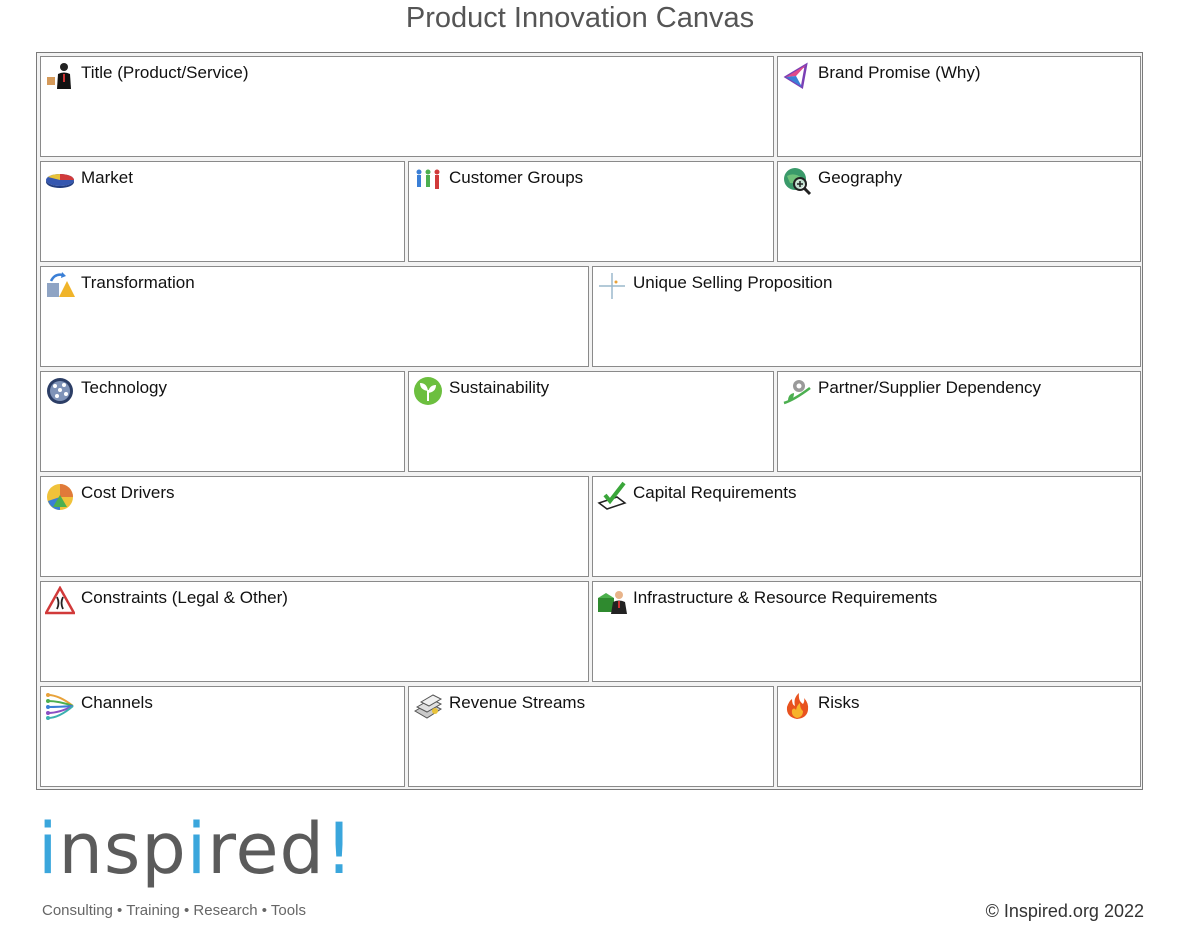 This screenshot has width=1200, height=931. What do you see at coordinates (122, 849) in the screenshot?
I see `logo-letter: s` at bounding box center [122, 849].